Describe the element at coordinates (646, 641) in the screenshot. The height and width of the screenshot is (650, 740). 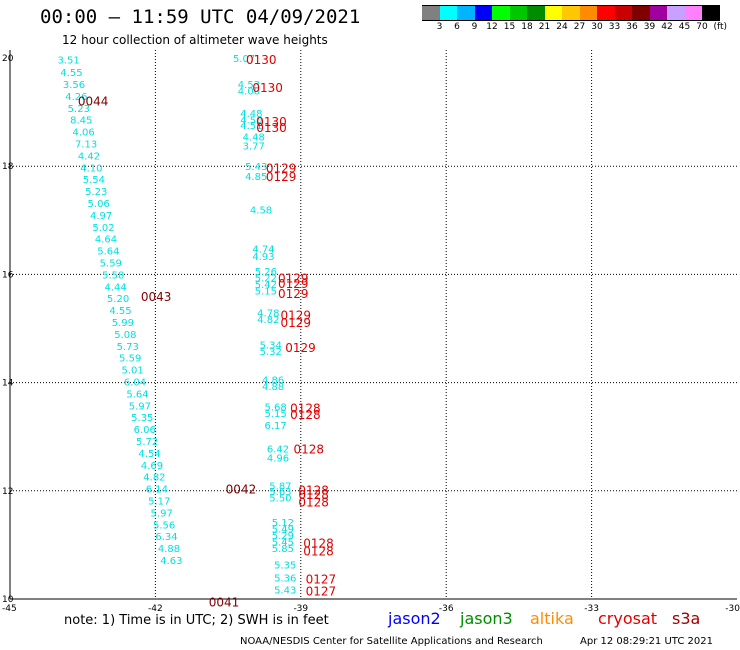
I see `generation-timestamp: Apr 12 08:29:21 UTC 2021` at that location.